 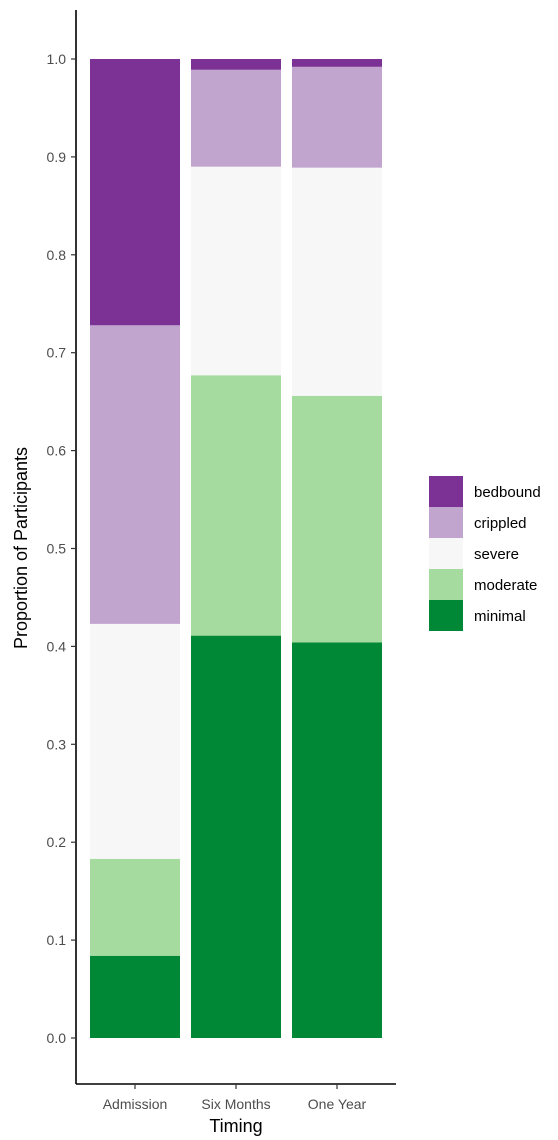 I want to click on y-tick-label: 0.9, so click(x=57, y=157).